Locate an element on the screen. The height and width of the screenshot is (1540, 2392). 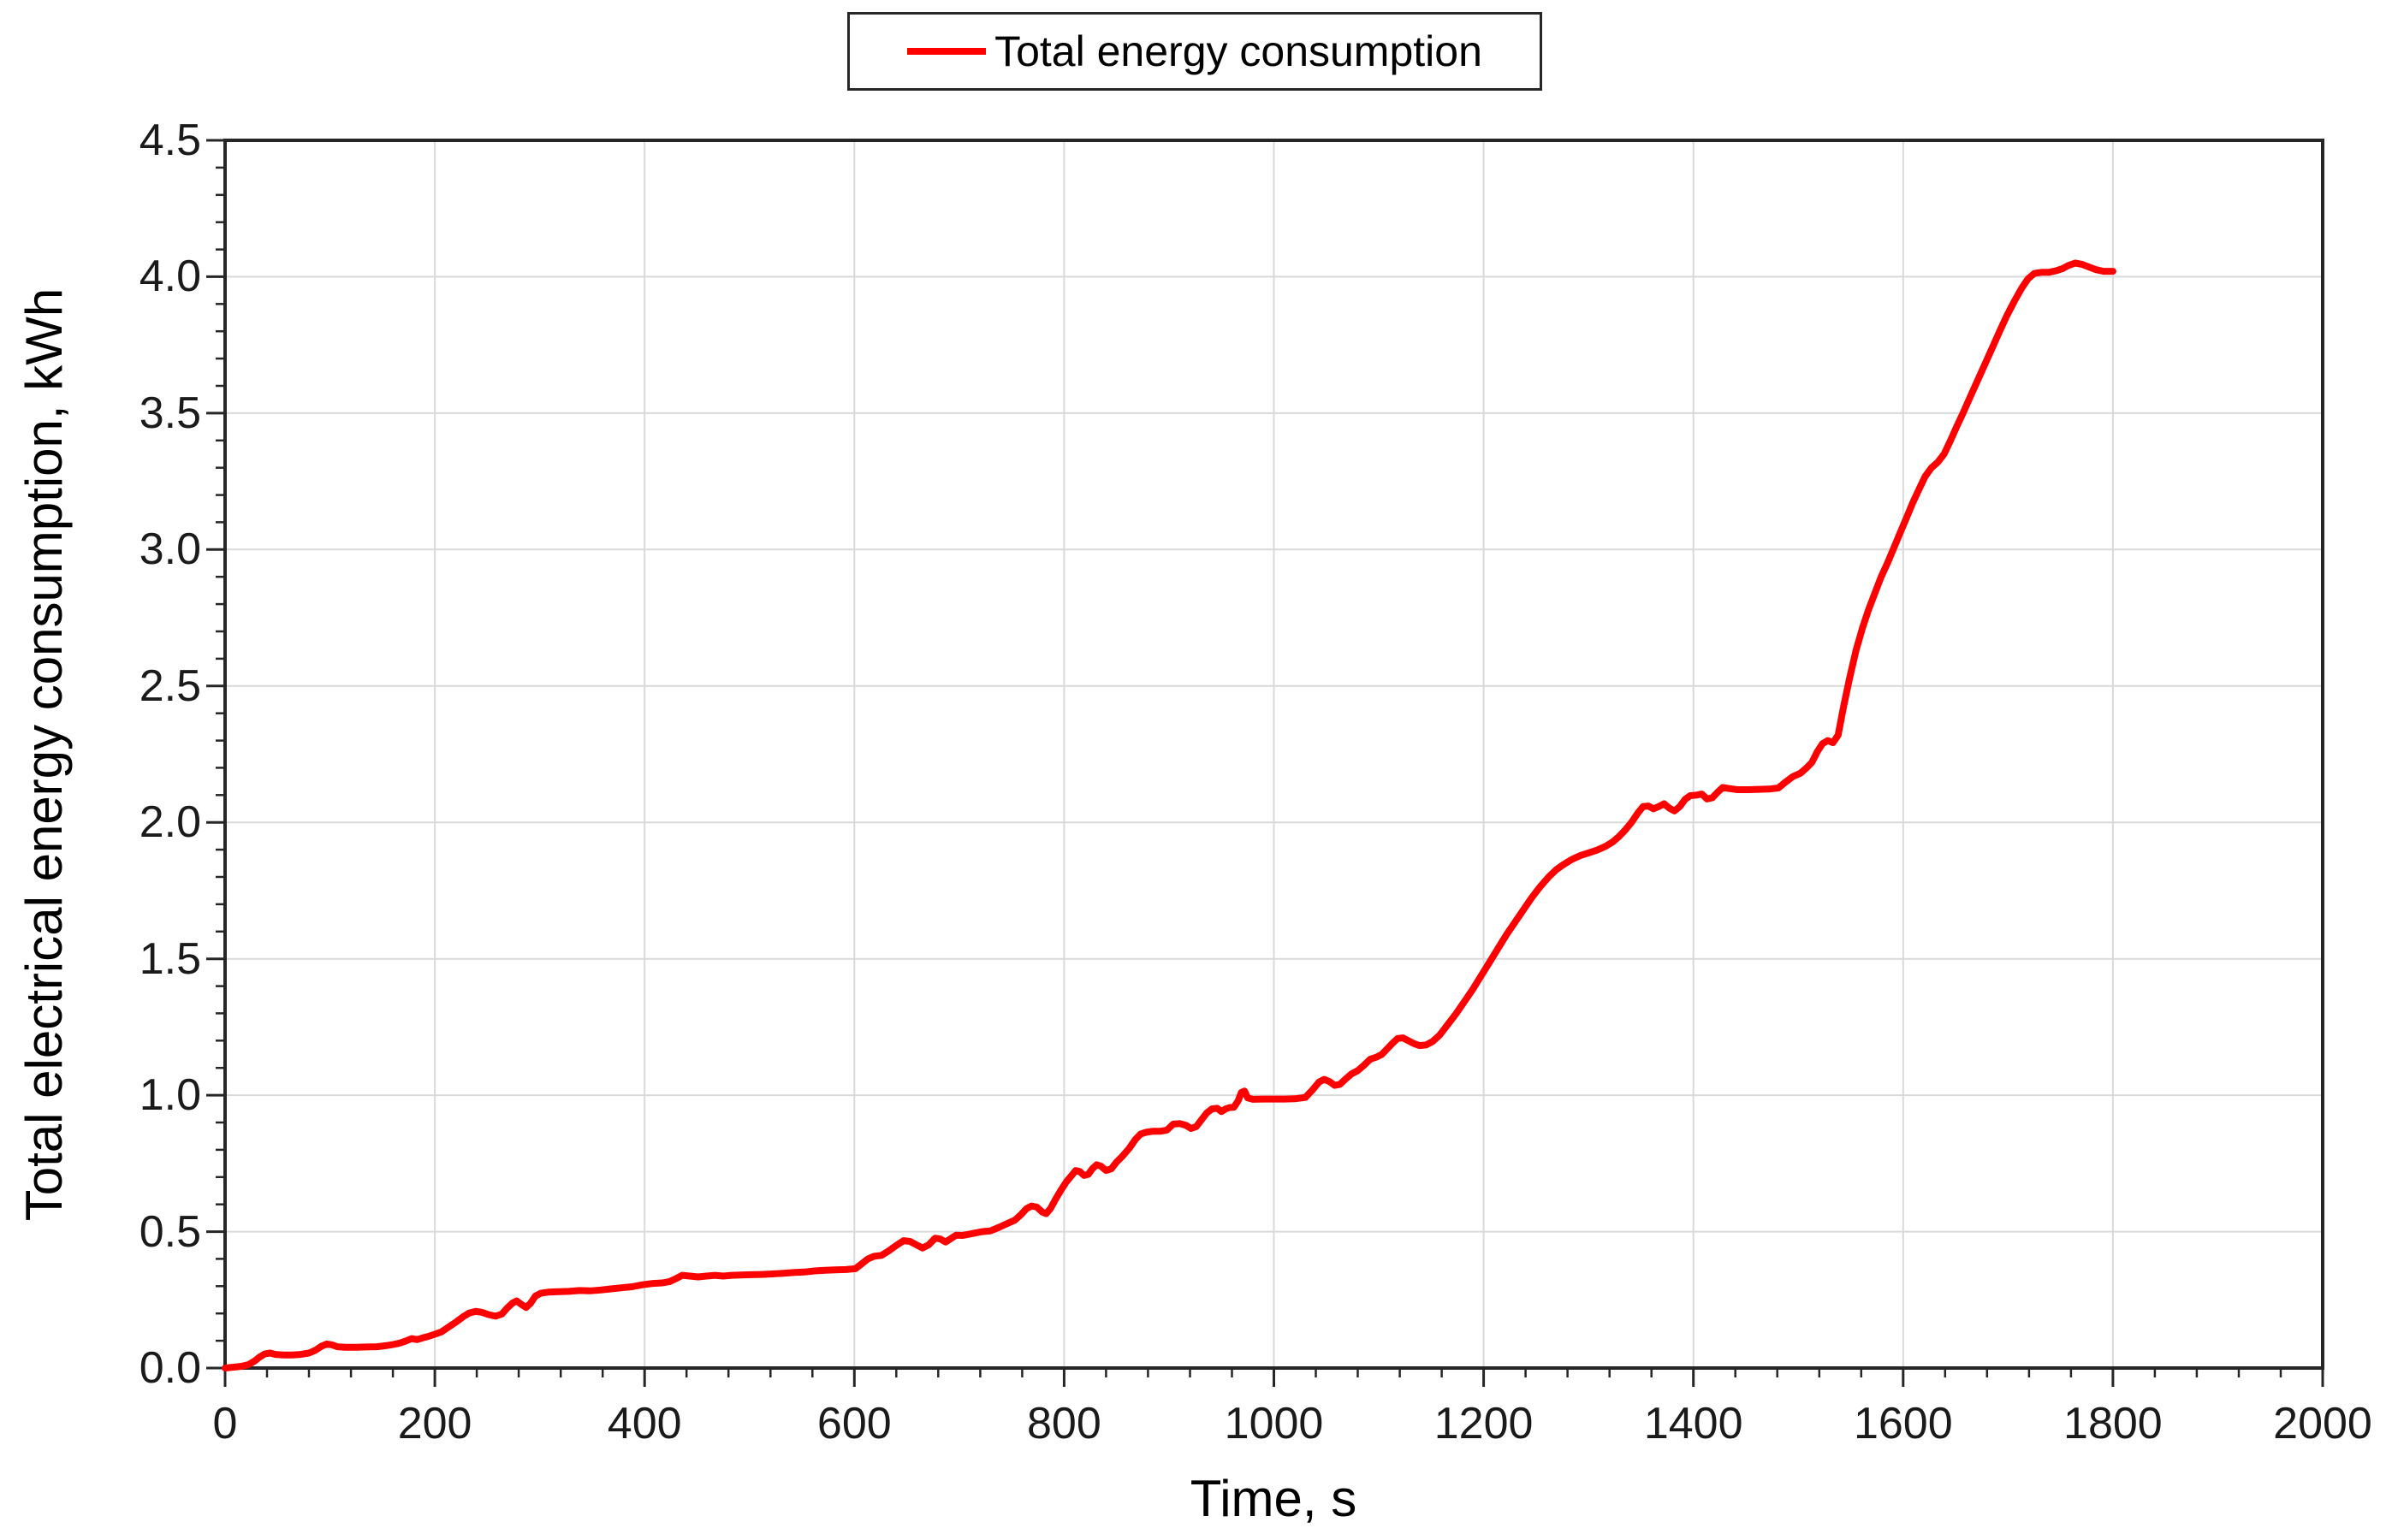
x-tick-label: 1200 is located at coordinates (1483, 1423).